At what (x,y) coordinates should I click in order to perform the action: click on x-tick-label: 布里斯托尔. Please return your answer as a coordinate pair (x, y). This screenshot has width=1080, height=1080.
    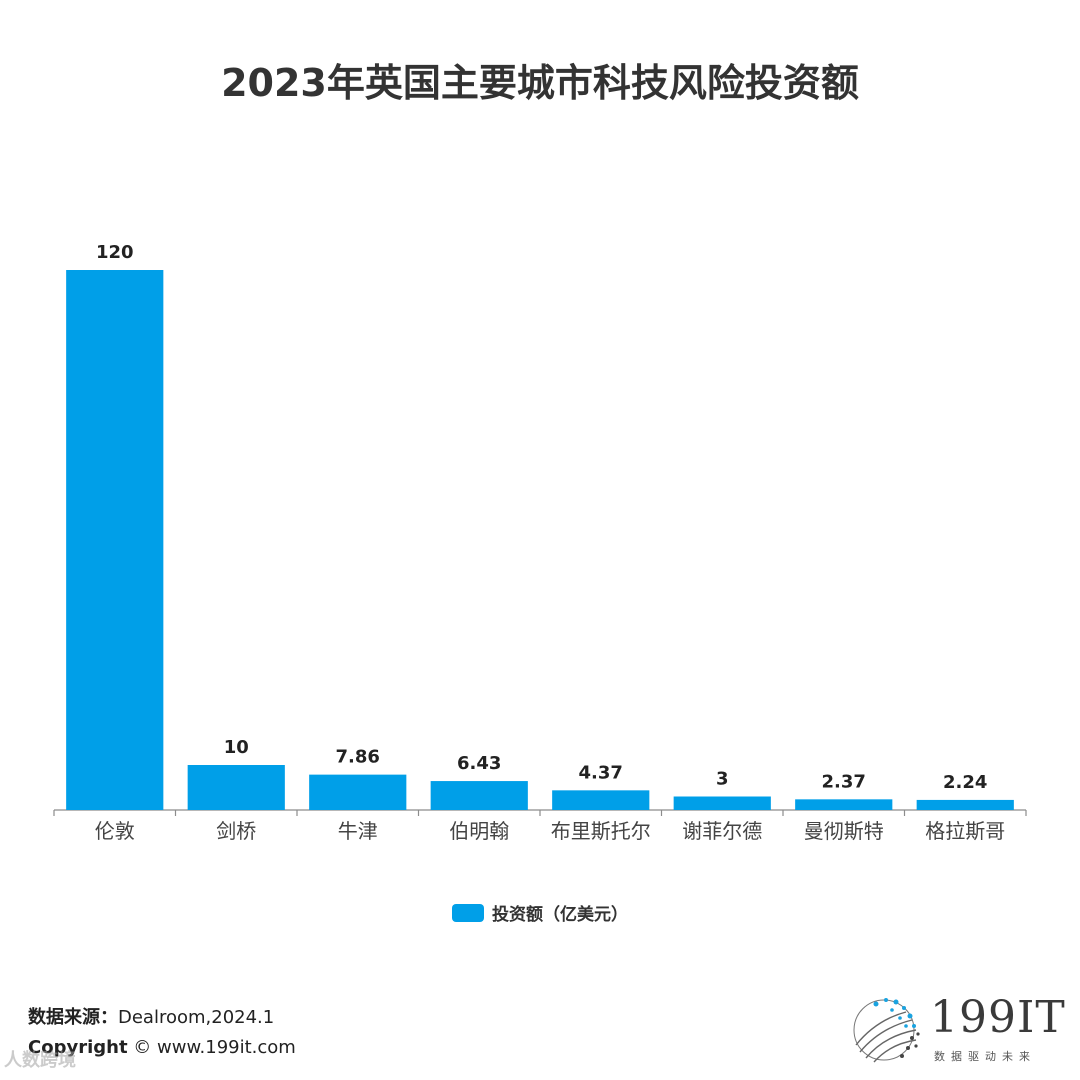
    Looking at the image, I should click on (601, 831).